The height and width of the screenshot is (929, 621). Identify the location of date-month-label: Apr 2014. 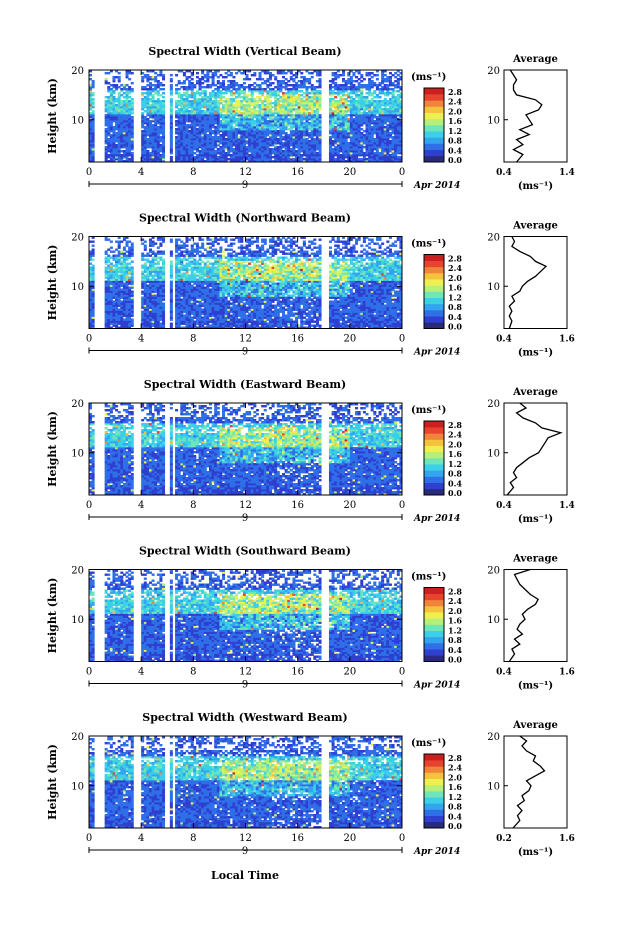
(436, 186).